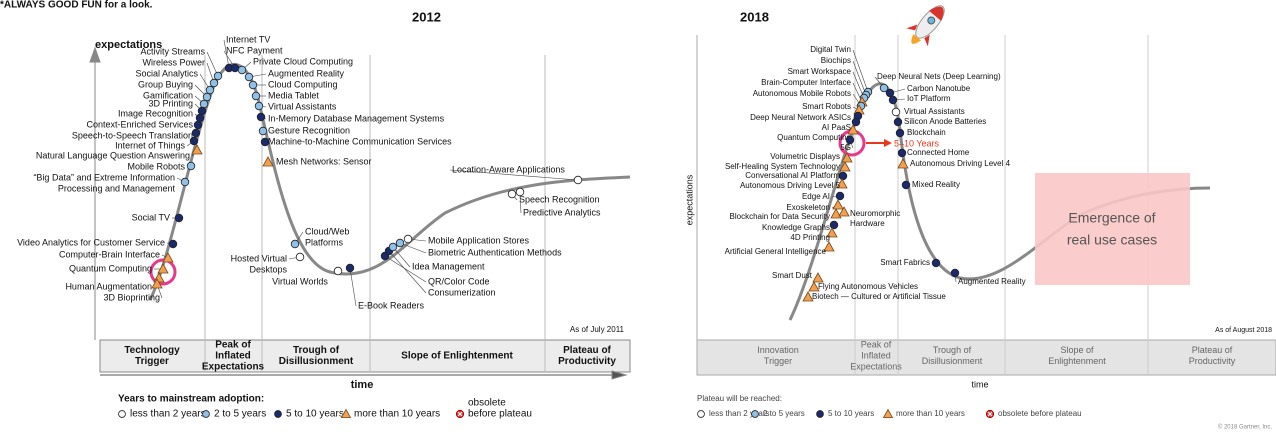 This screenshot has height=434, width=1276. What do you see at coordinates (76, 5) in the screenshot?
I see `header-note: *ALWAYS GOOD FUN for a look.` at bounding box center [76, 5].